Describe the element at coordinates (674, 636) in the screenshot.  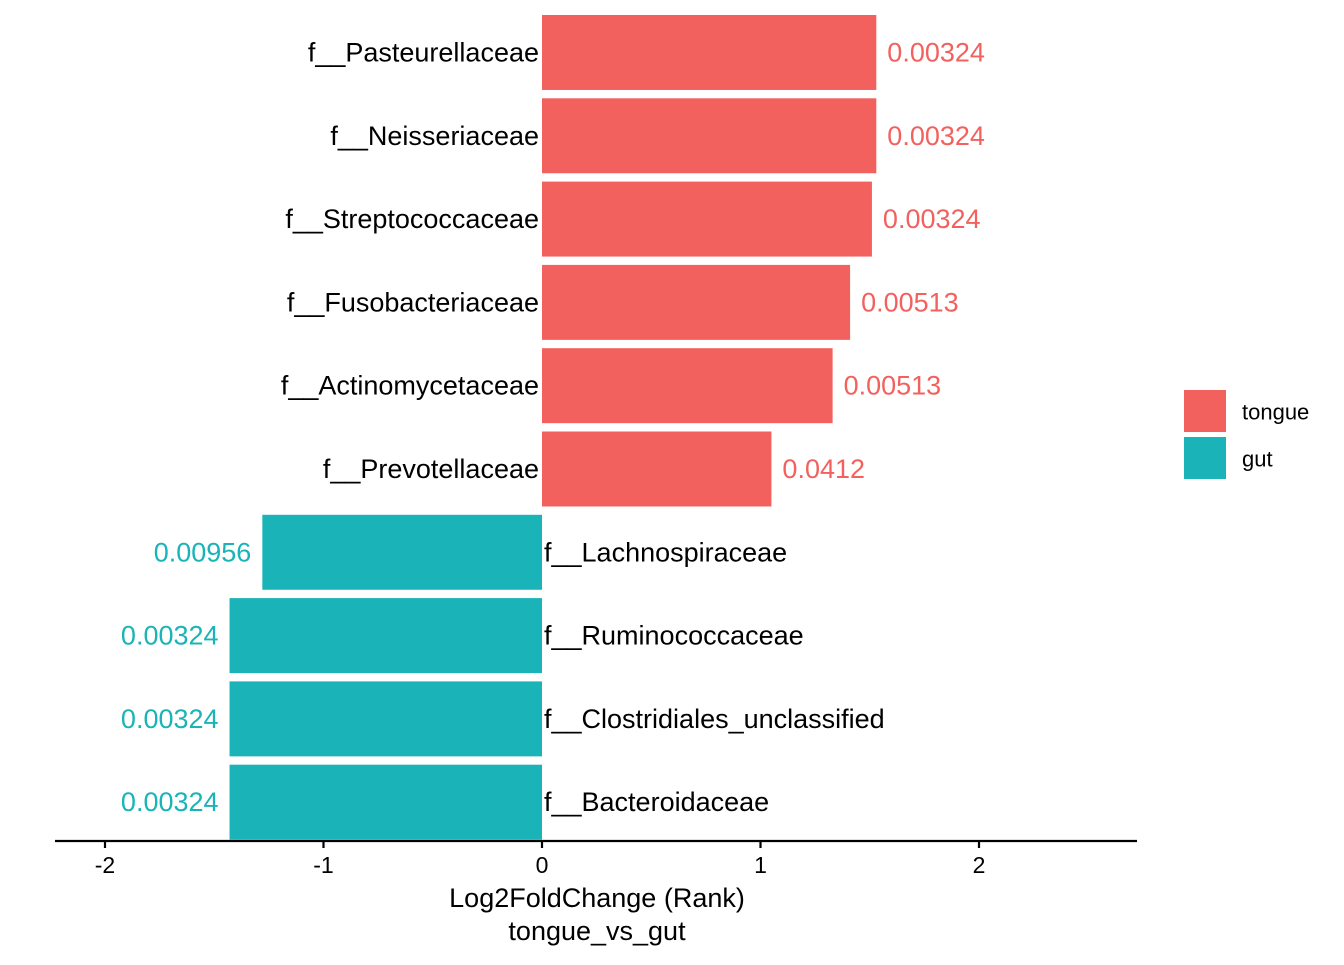
I see `category-label: f__Ruminococcaceae` at that location.